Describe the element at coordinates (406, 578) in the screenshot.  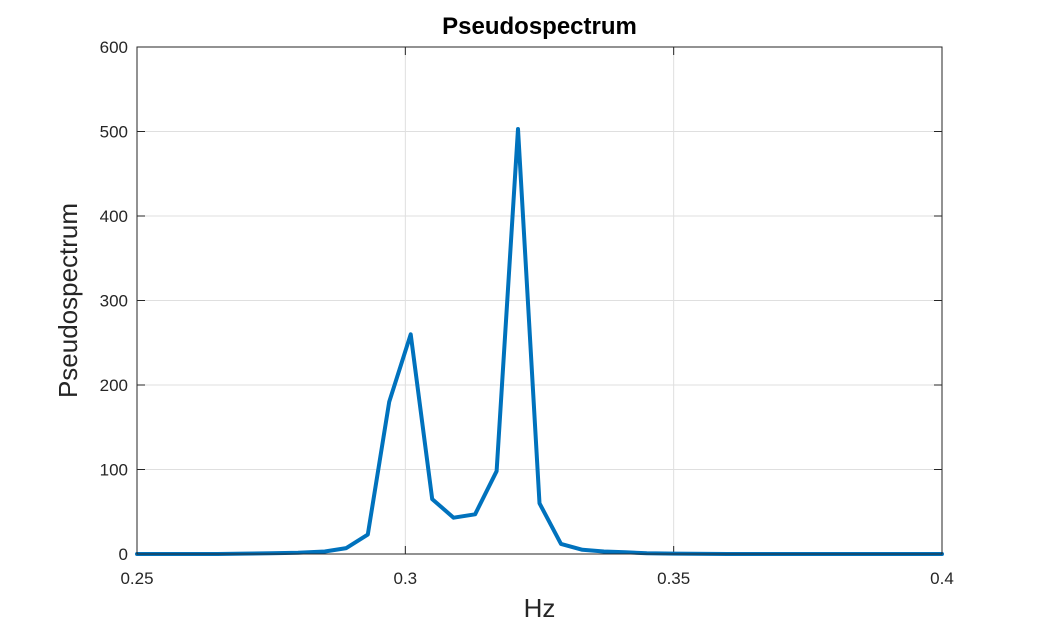
I see `x-tick-label: 0.3` at that location.